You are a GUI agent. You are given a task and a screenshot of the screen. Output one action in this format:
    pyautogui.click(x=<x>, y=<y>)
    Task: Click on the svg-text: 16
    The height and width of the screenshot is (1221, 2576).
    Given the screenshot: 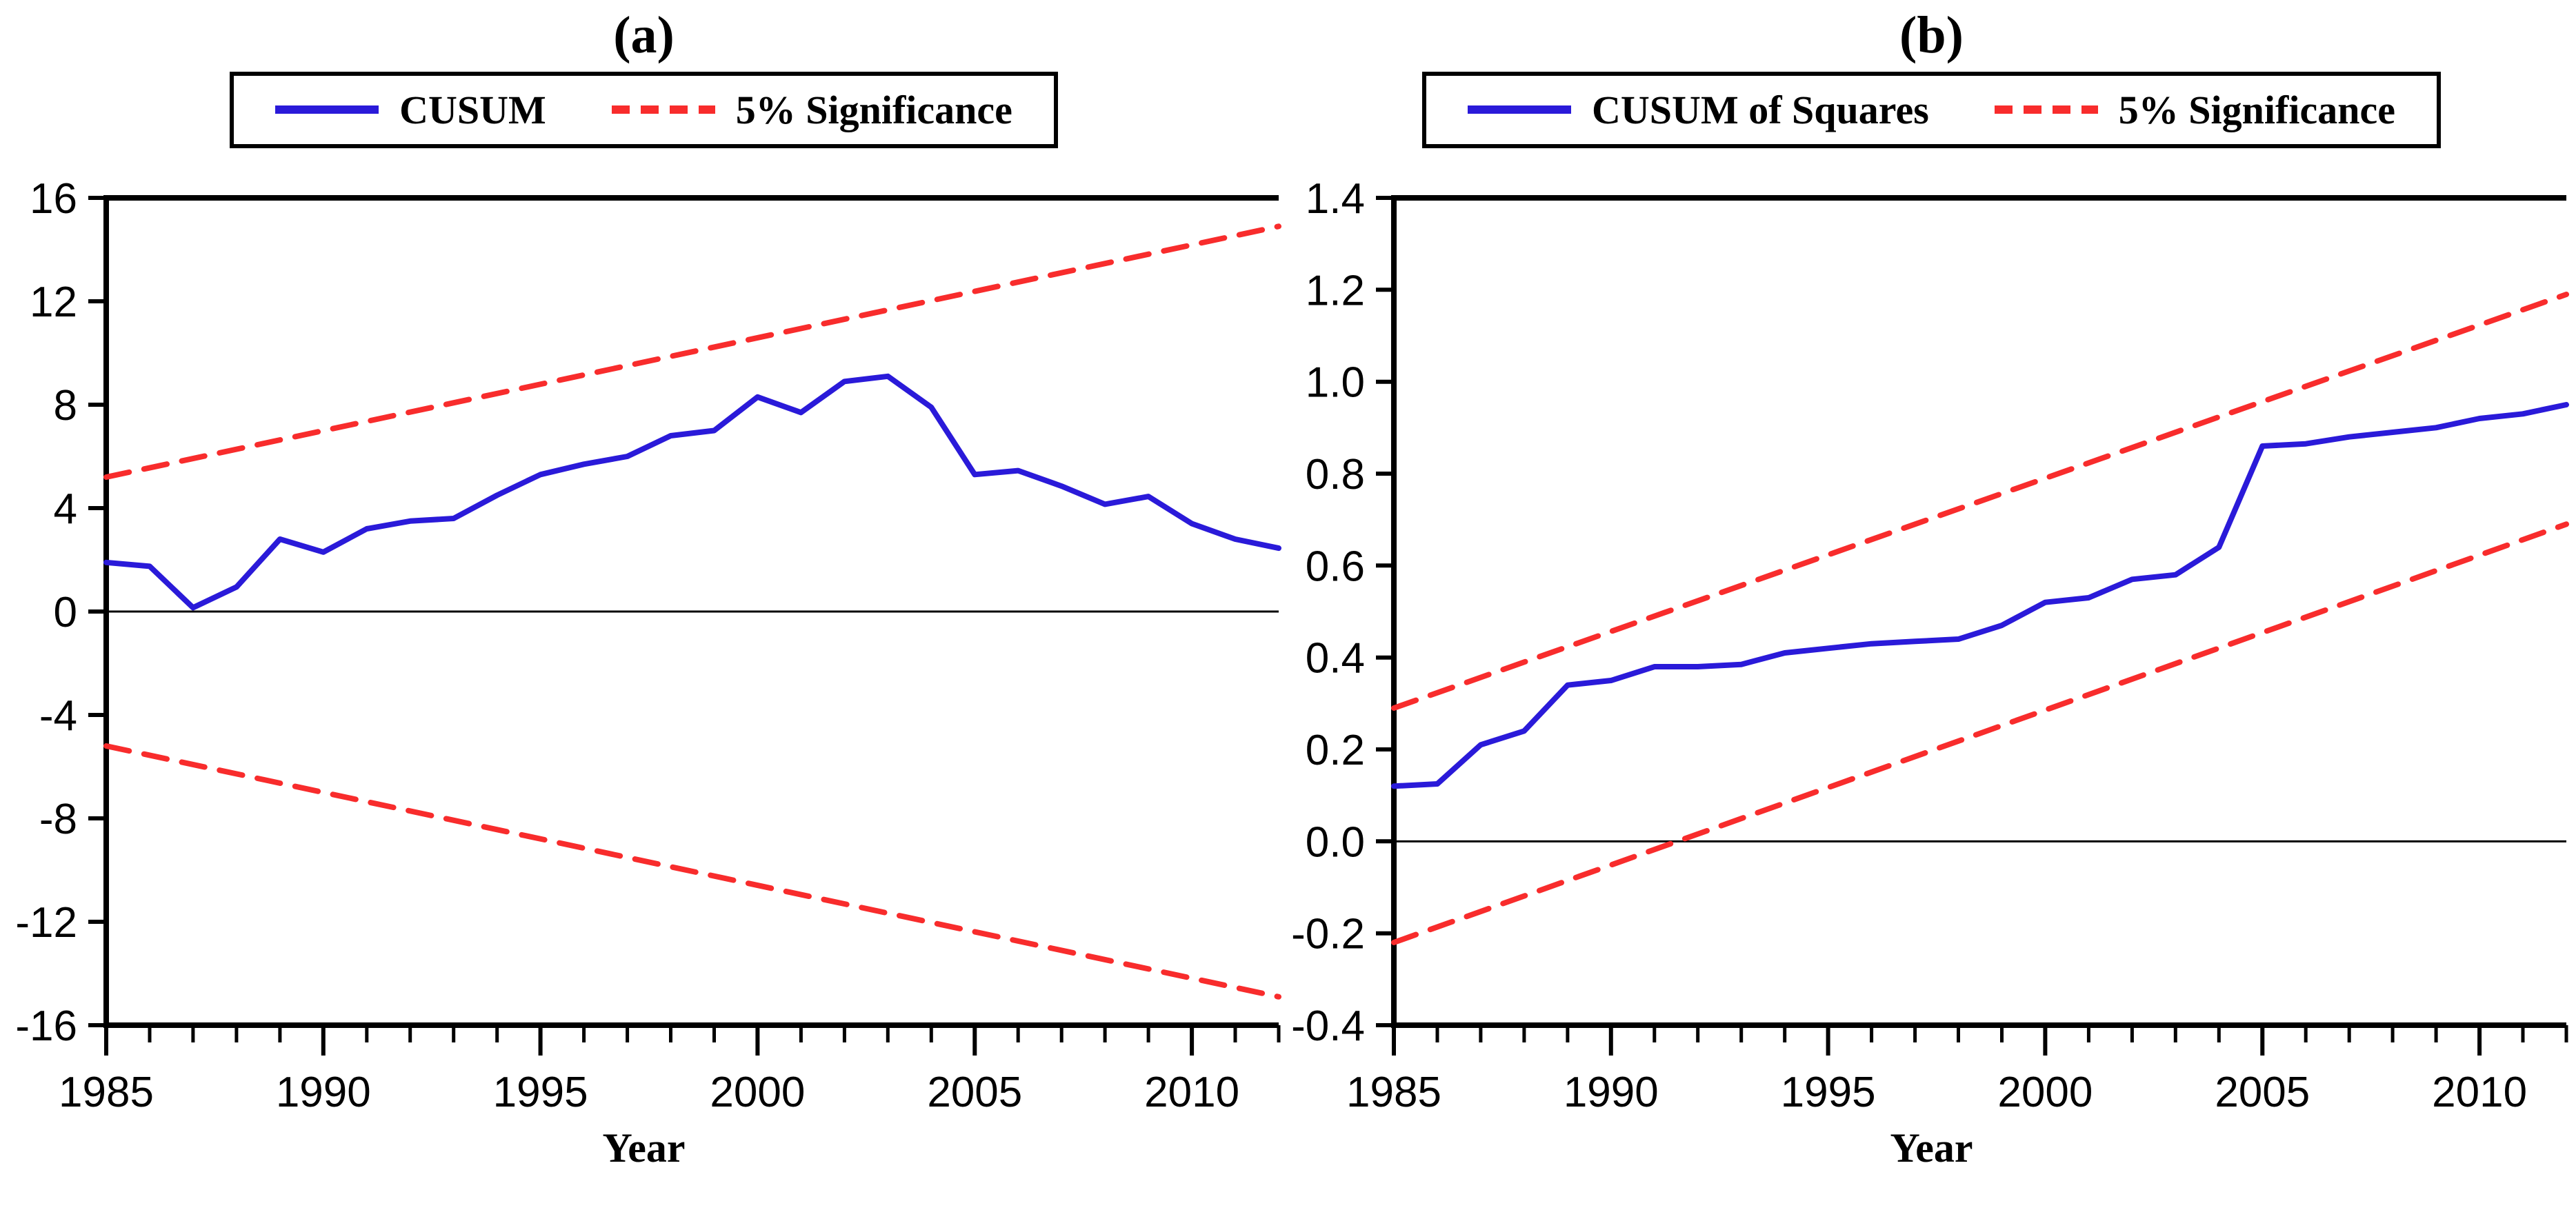 What is the action you would take?
    pyautogui.click(x=53, y=199)
    